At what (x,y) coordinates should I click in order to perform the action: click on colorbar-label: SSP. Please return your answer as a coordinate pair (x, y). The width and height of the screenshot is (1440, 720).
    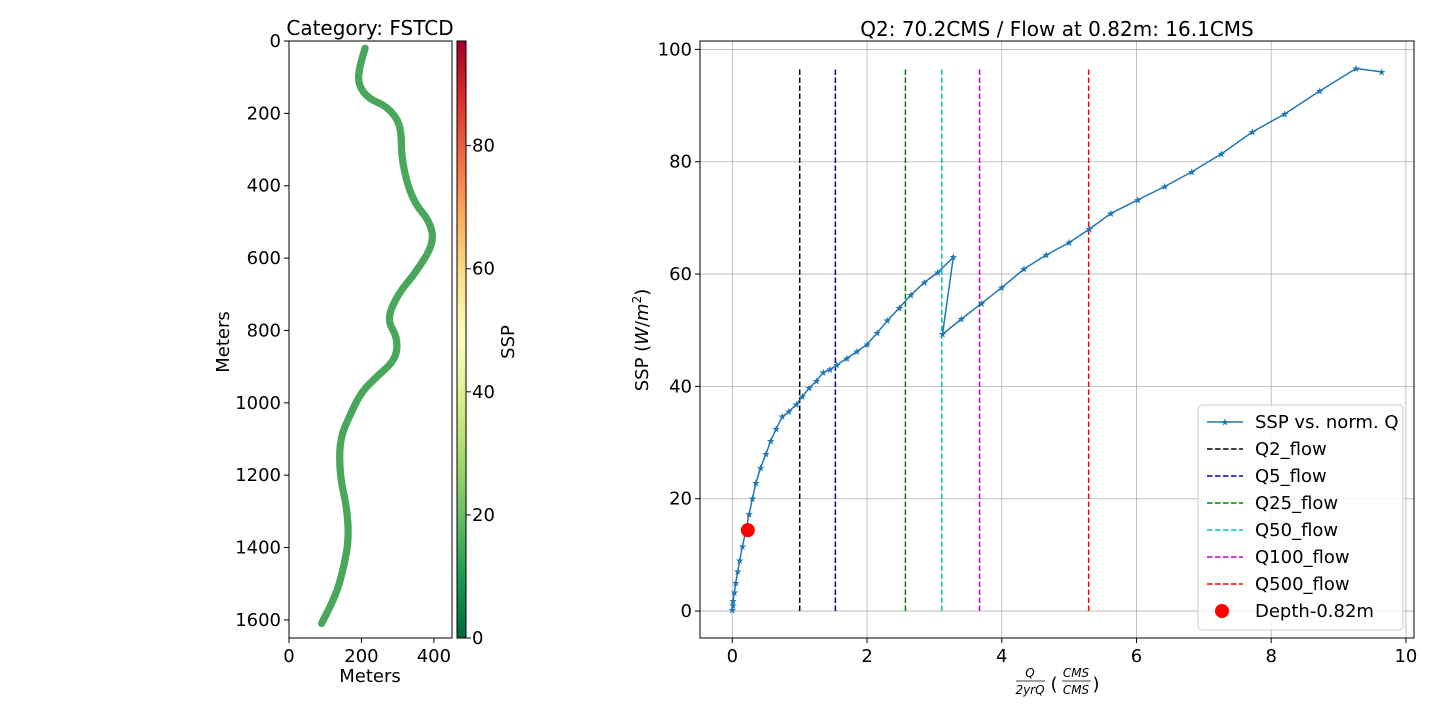
    Looking at the image, I should click on (508, 342).